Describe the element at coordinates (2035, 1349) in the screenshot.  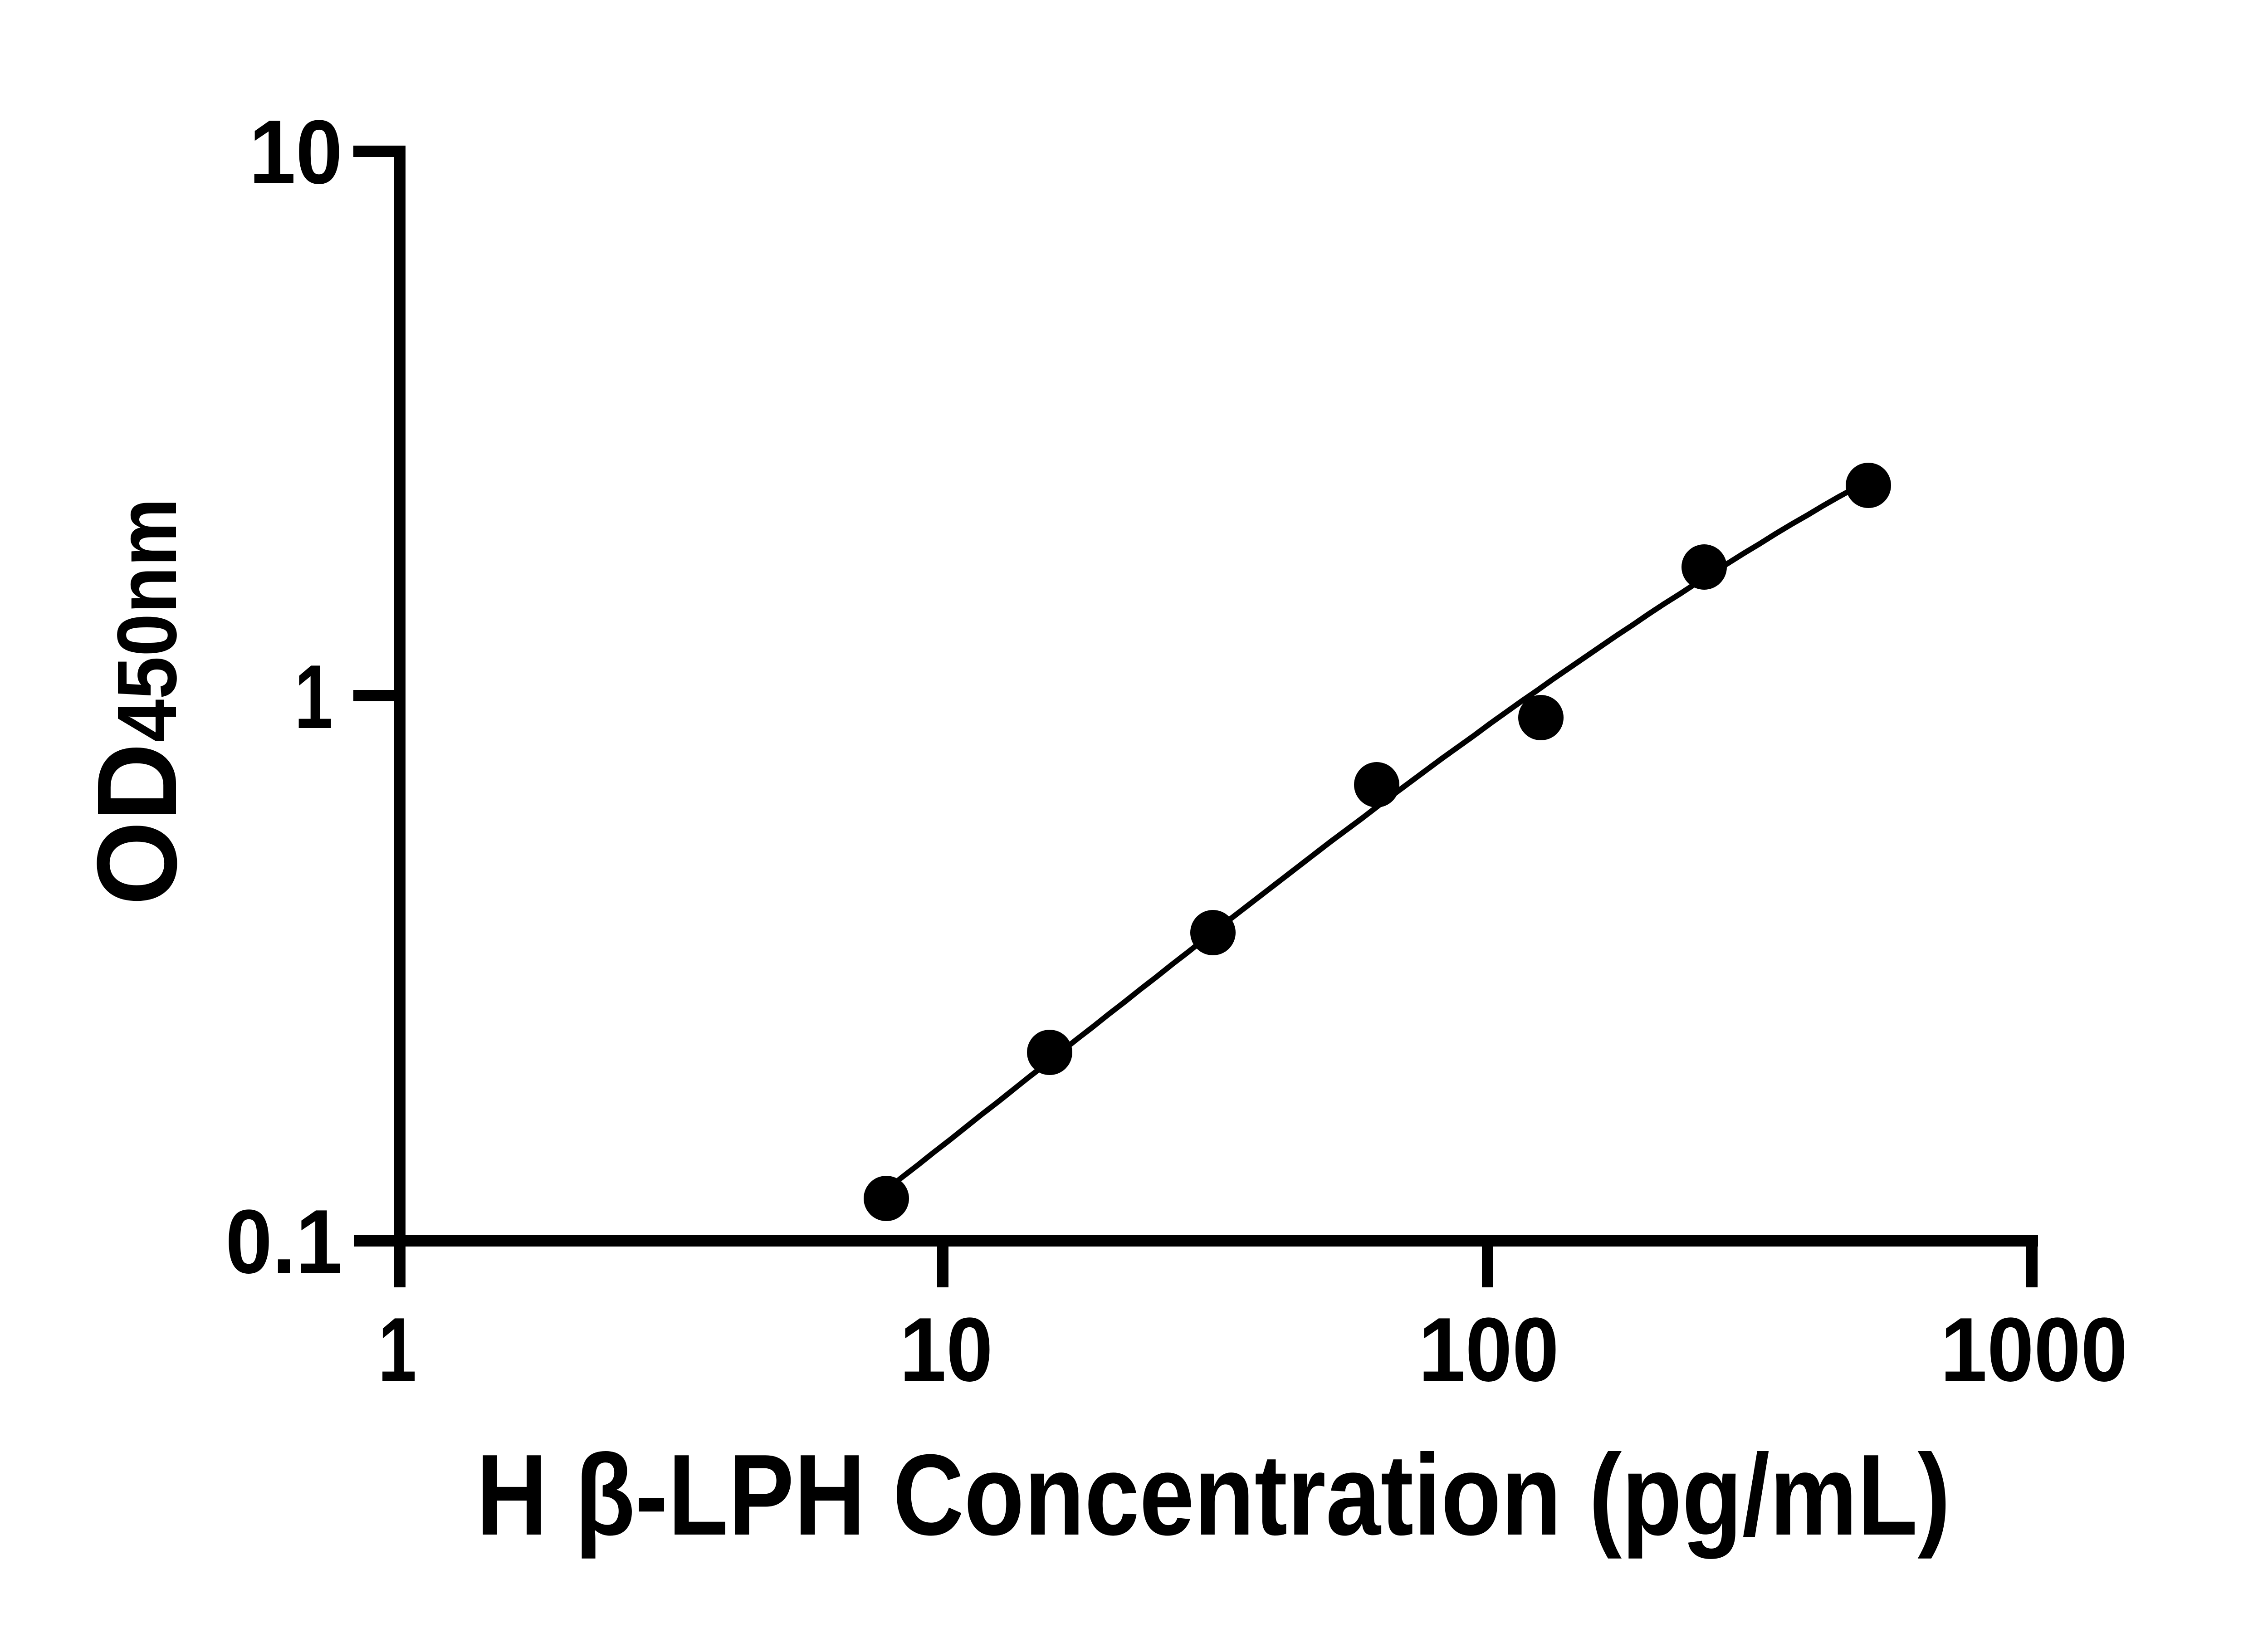
I see `svg-text: 1000` at that location.